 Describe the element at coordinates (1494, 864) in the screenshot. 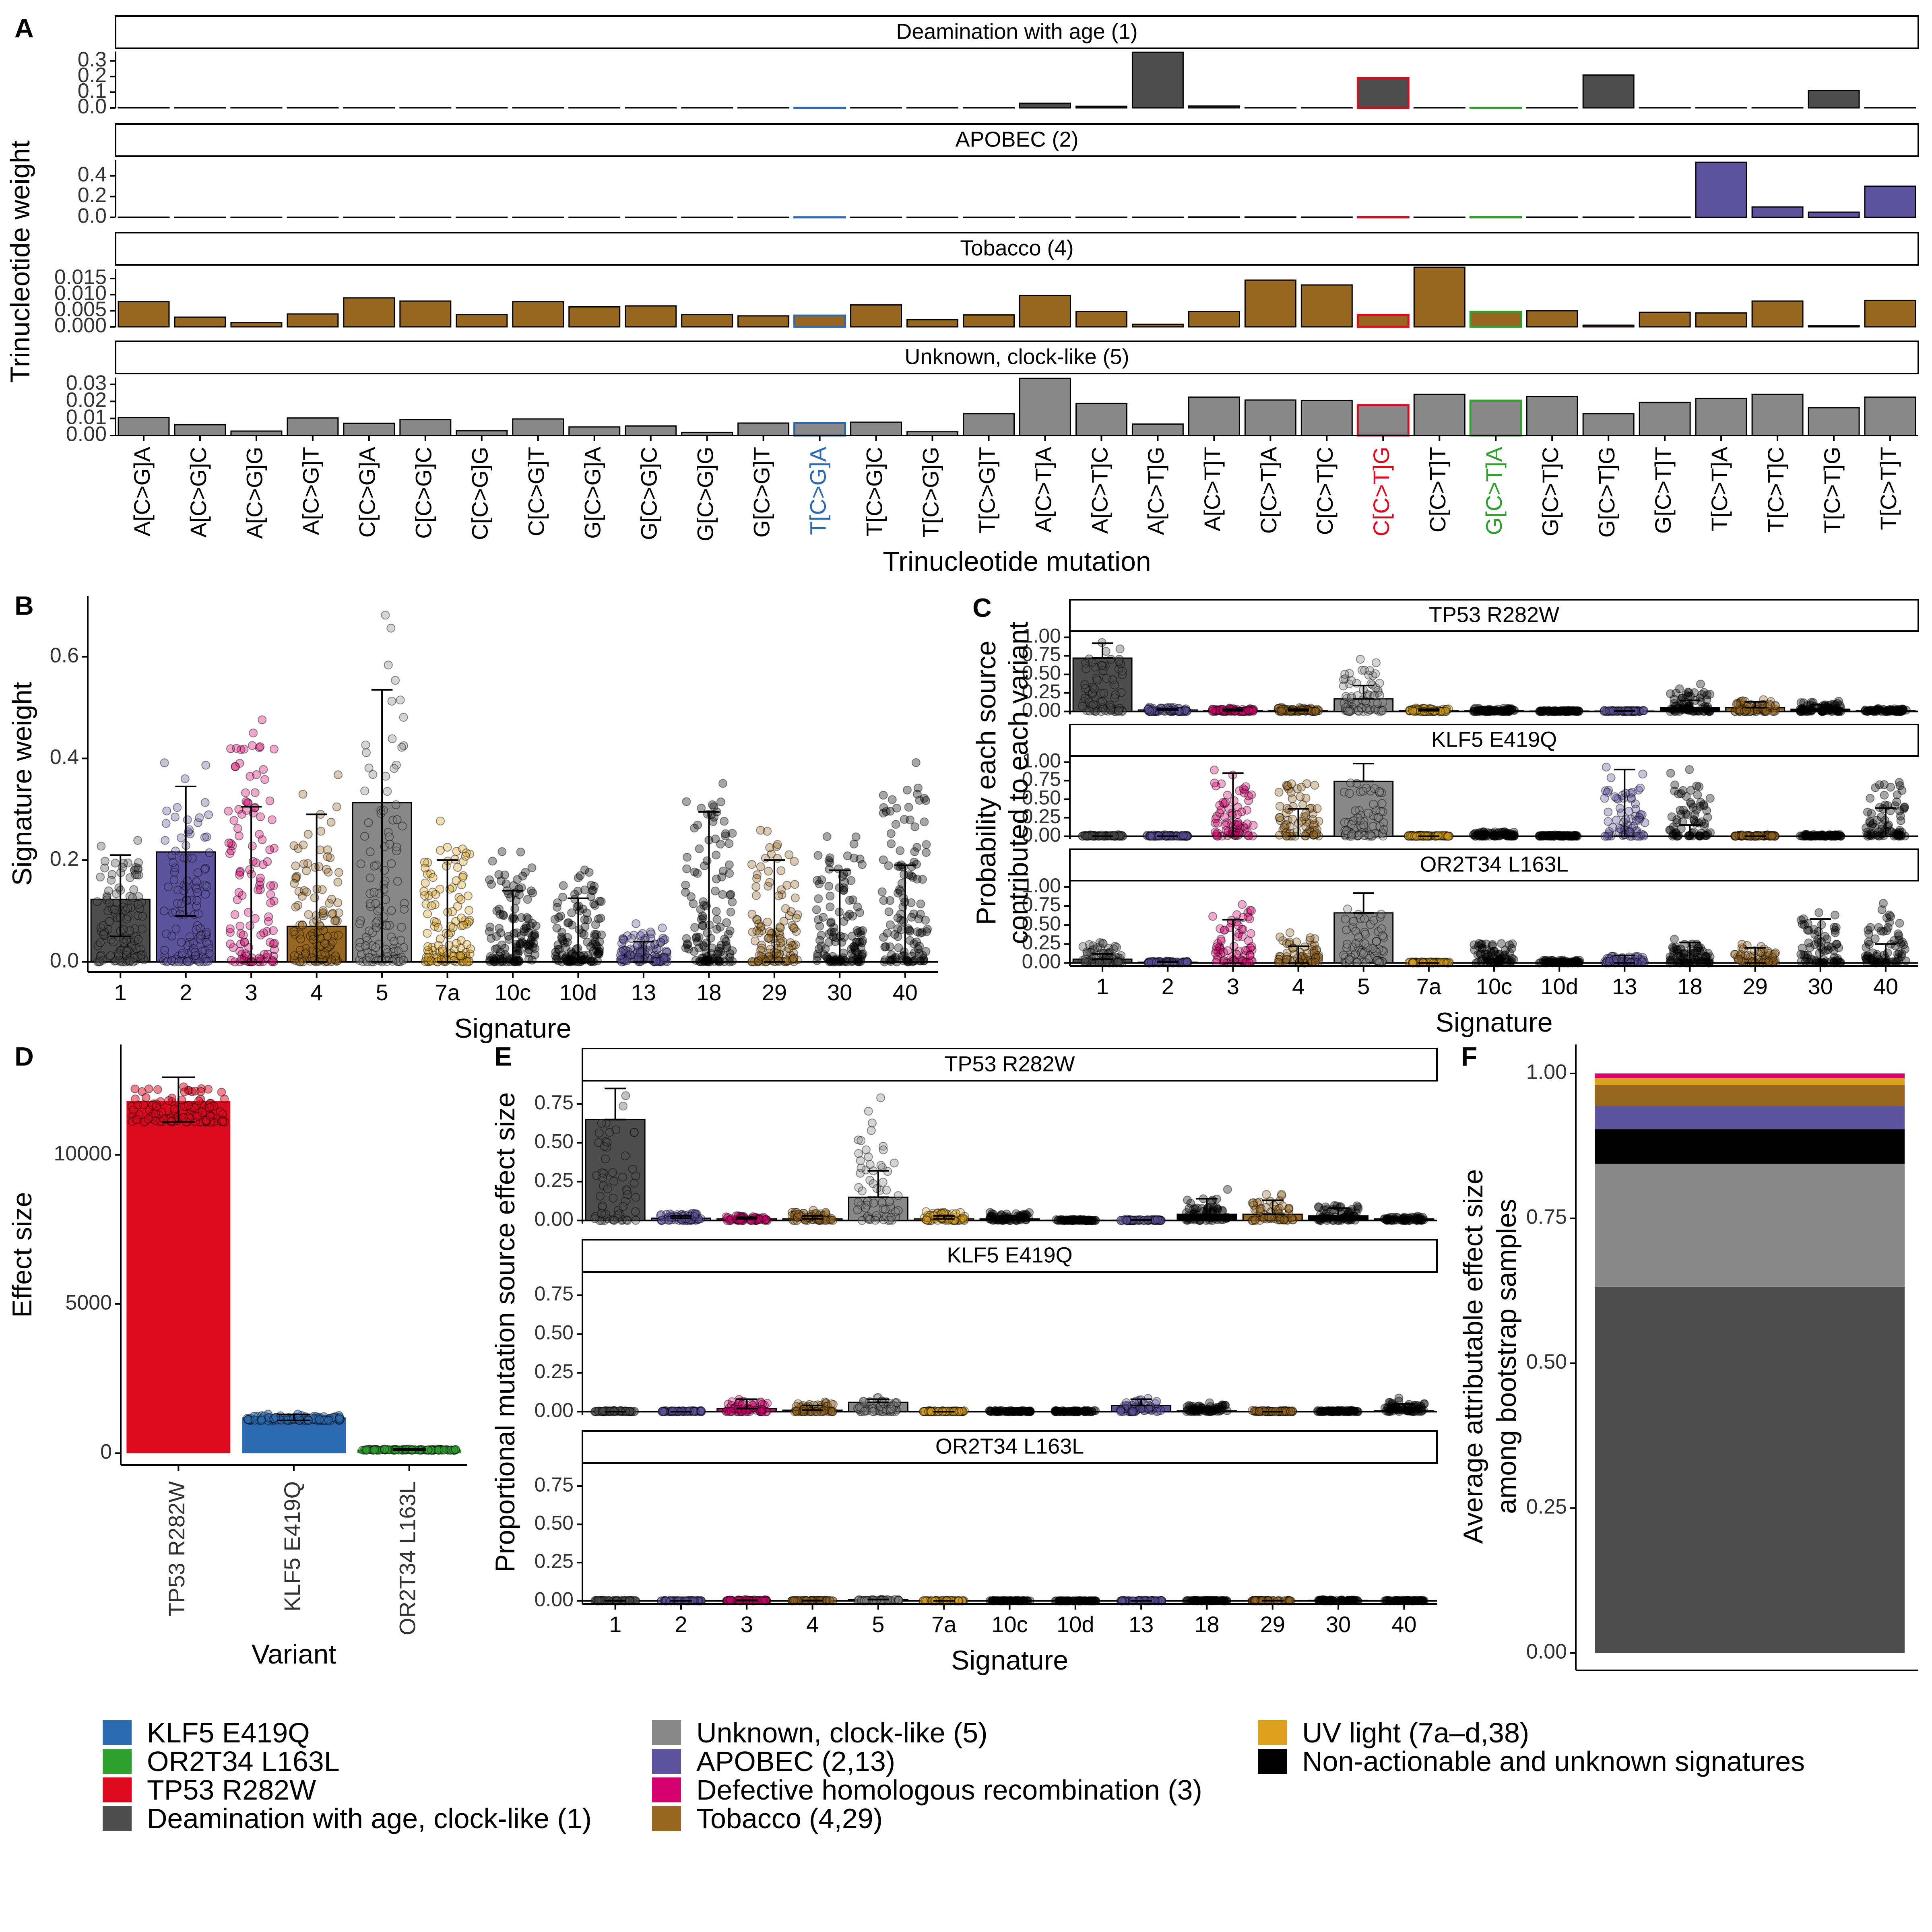

I see `panel-c-facet-3-strip-label: OR2T34 L163L` at that location.